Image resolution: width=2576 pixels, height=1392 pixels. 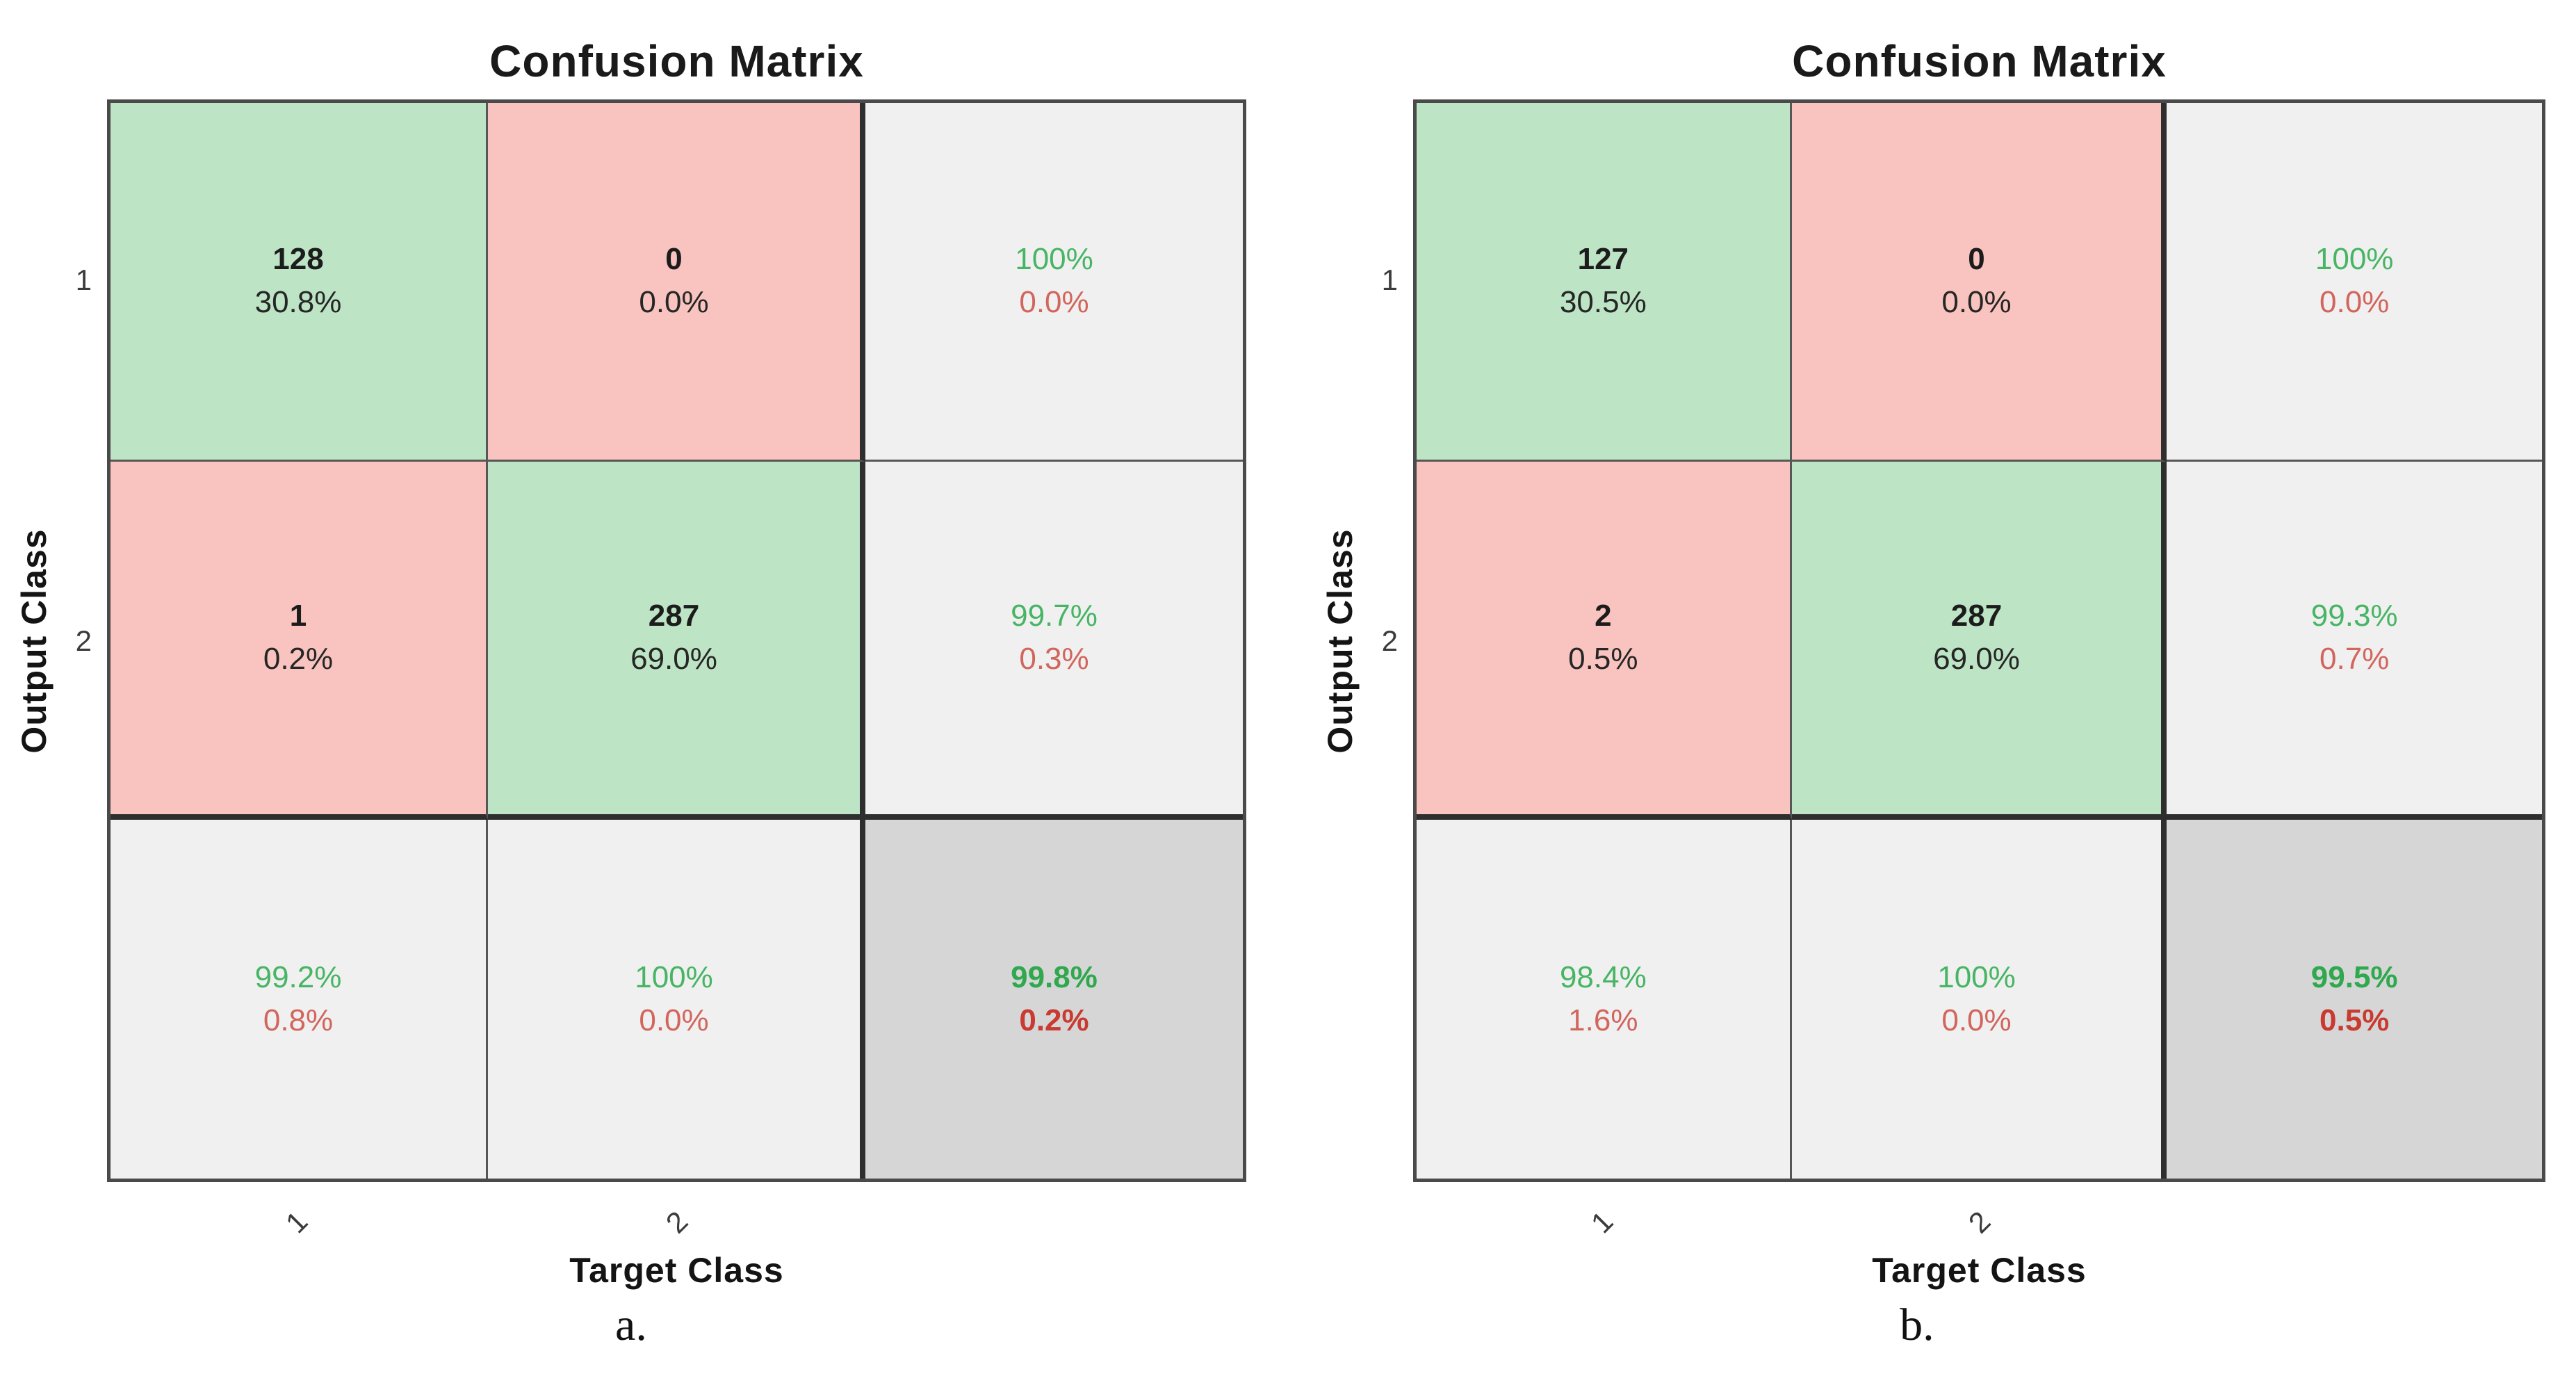 What do you see at coordinates (1054, 977) in the screenshot?
I see `rate-positive: 99.8%` at bounding box center [1054, 977].